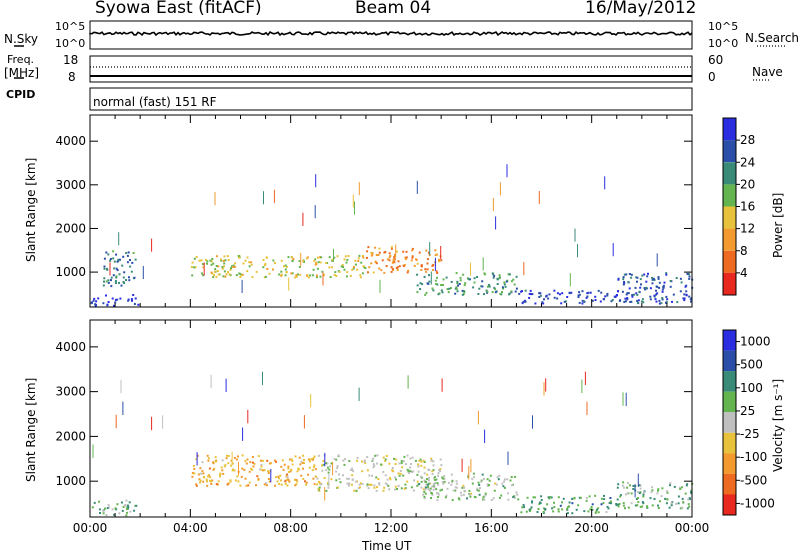  I want to click on power-colorbar-segment, so click(729, 129).